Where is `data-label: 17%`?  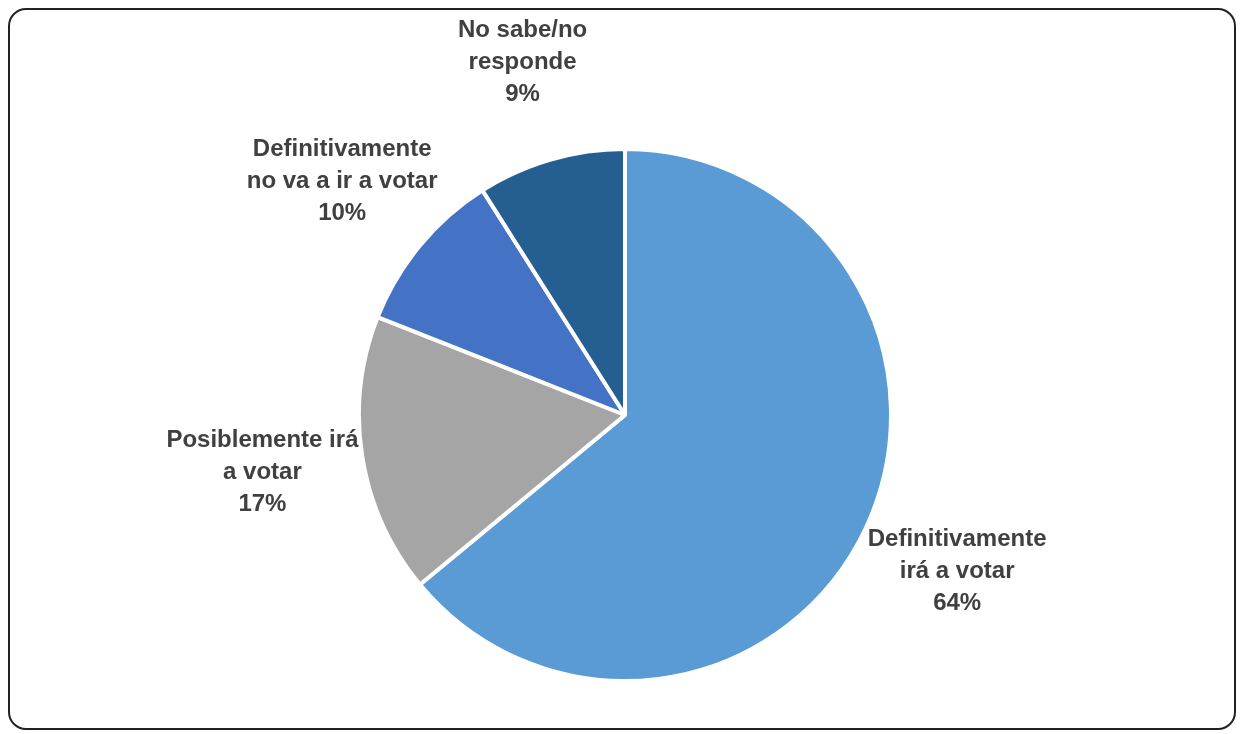
data-label: 17% is located at coordinates (262, 503).